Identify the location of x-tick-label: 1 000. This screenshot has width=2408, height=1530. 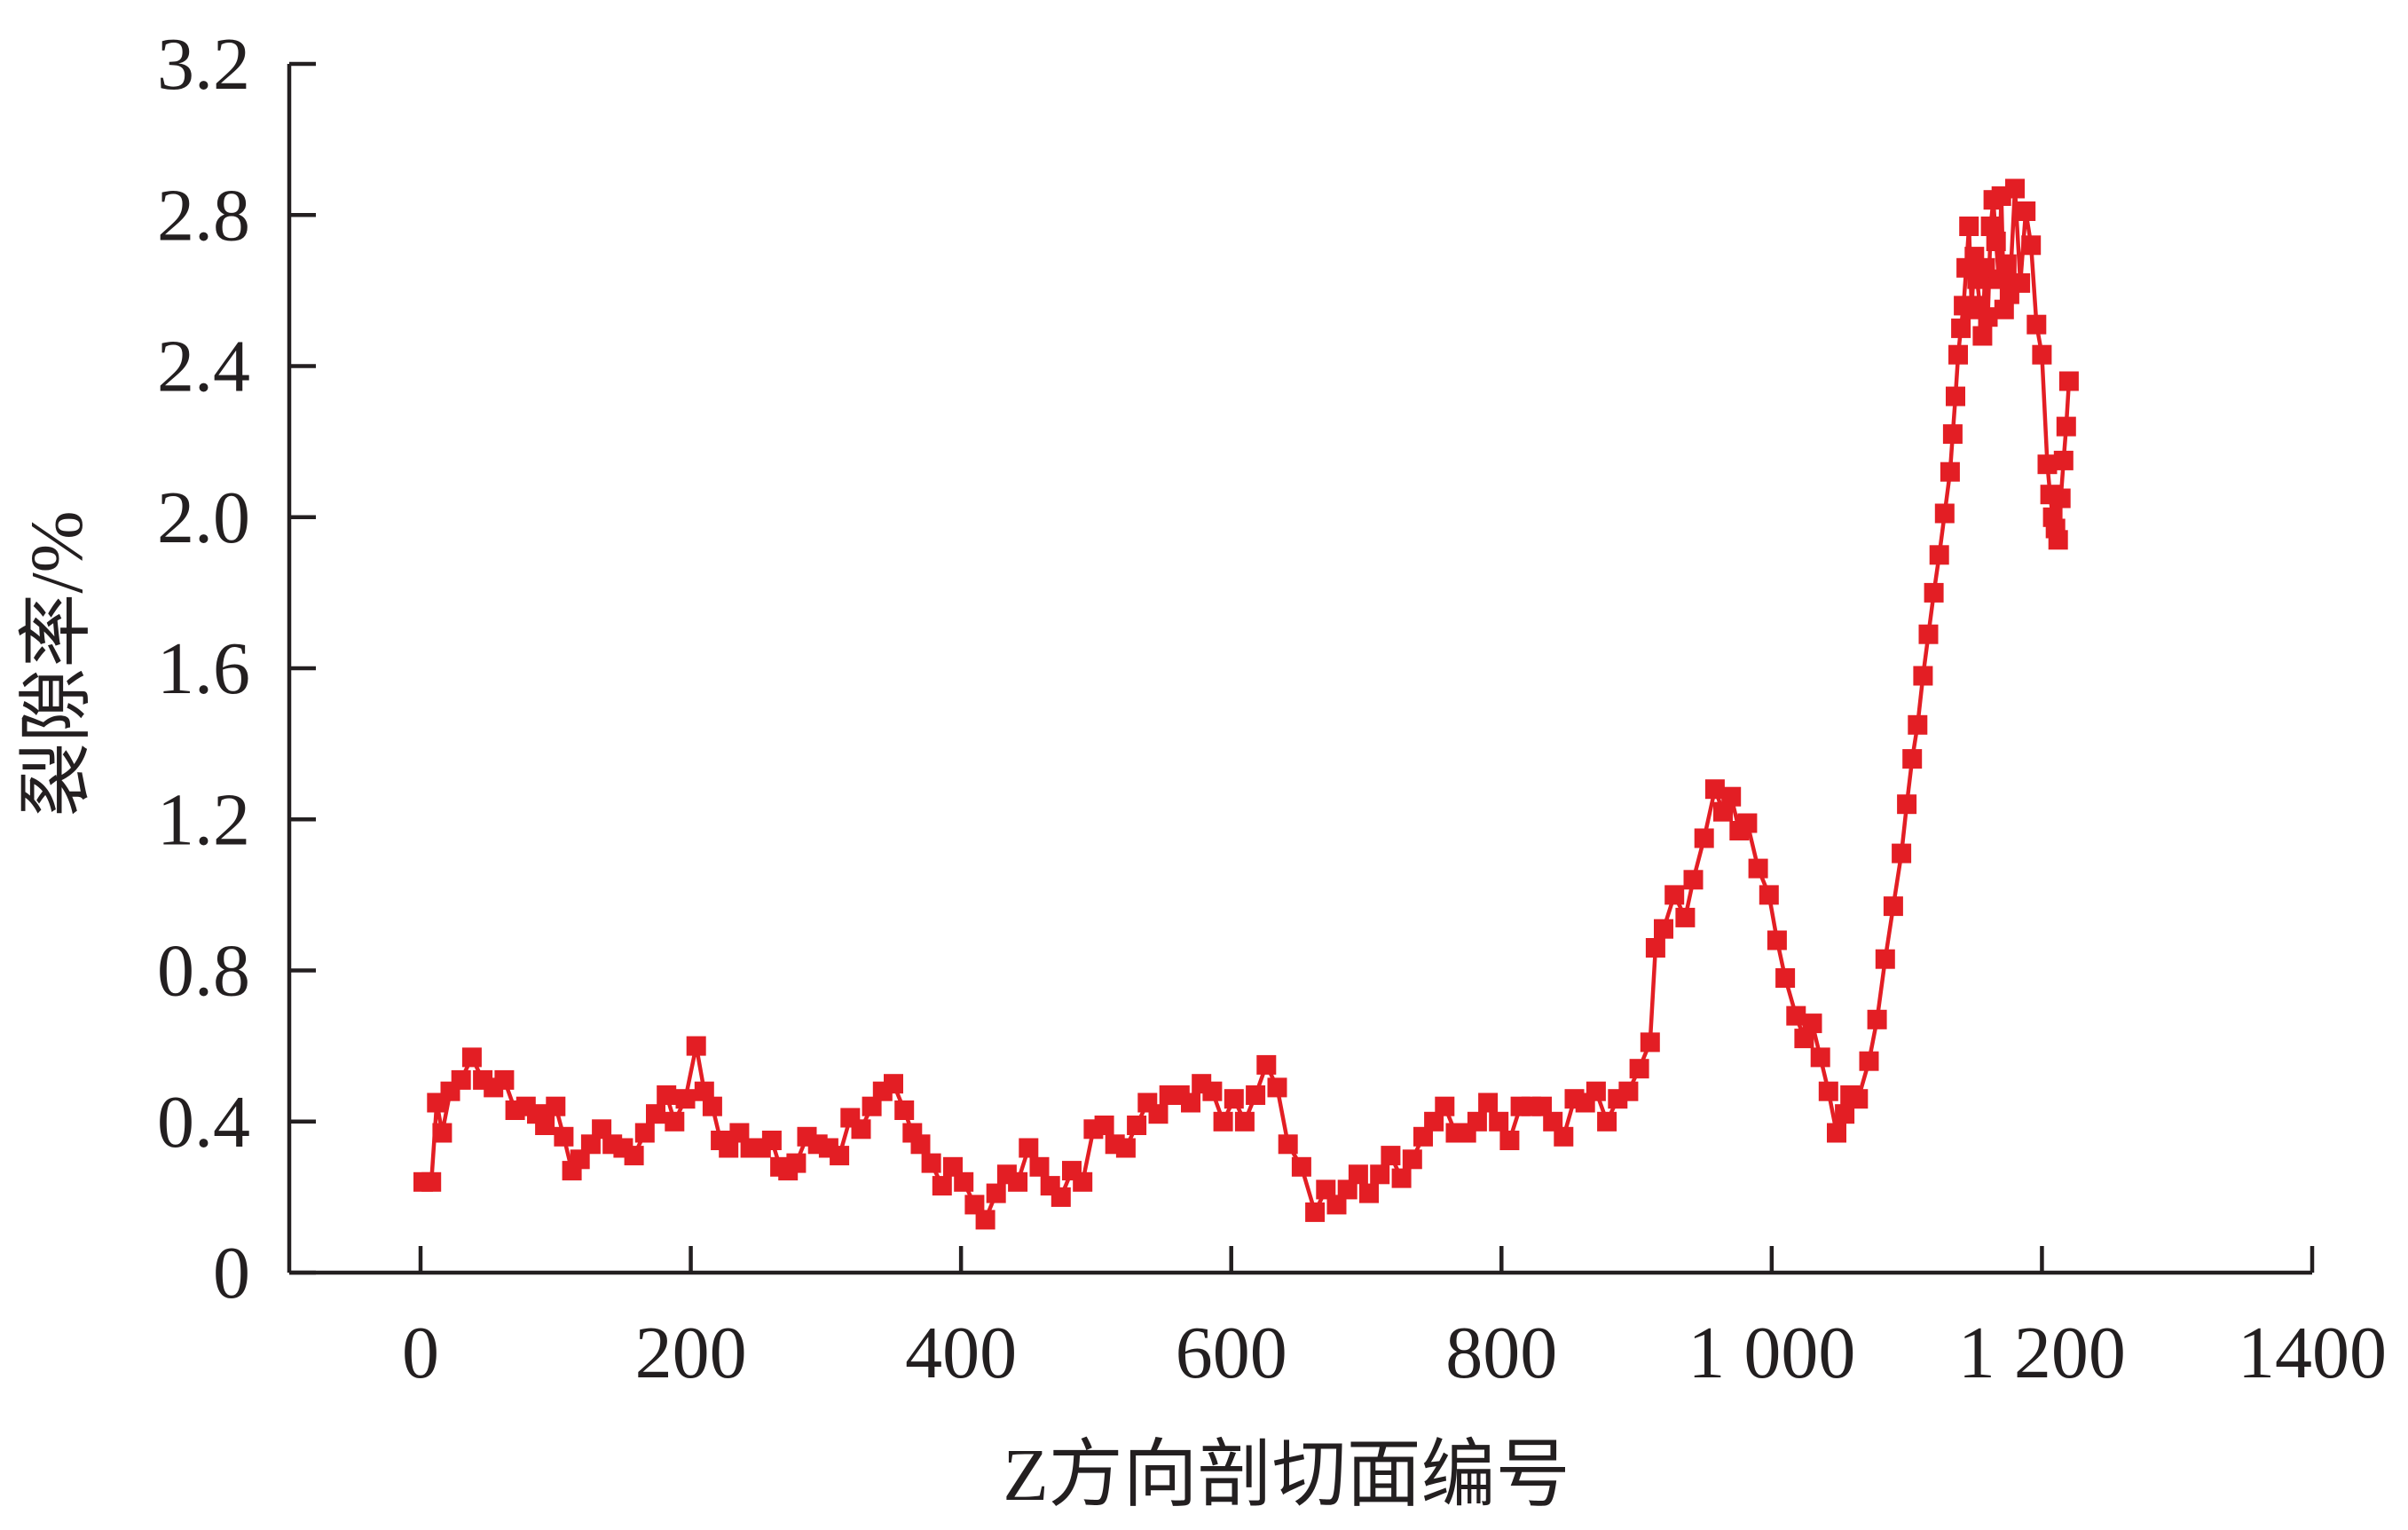
(1771, 1353).